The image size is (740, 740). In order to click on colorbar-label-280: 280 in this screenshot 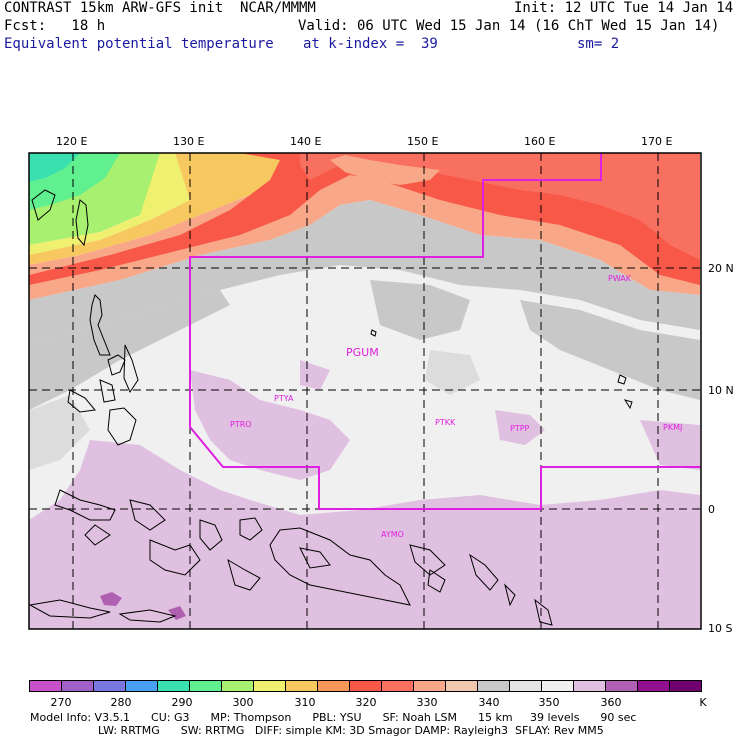, I will do `click(121, 702)`.